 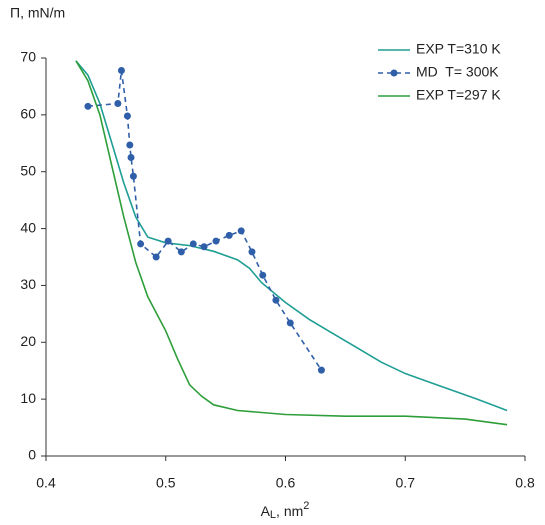 What do you see at coordinates (458, 95) in the screenshot?
I see `legend-label: EXP T=297 K` at bounding box center [458, 95].